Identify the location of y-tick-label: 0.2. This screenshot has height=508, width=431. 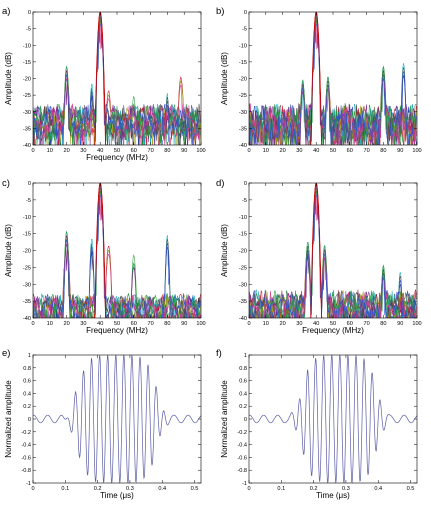
(27, 407).